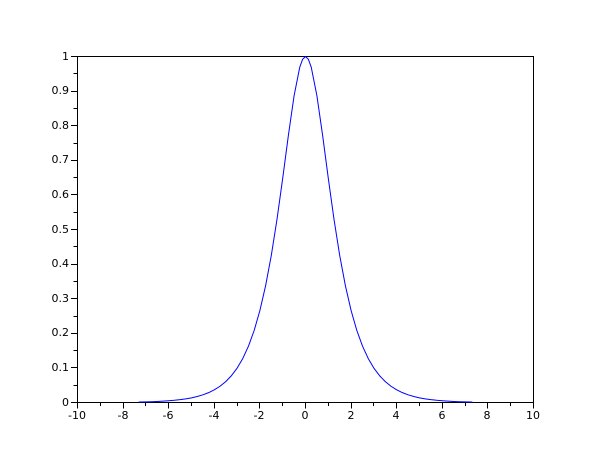 Image resolution: width=610 pixels, height=460 pixels. What do you see at coordinates (442, 415) in the screenshot?
I see `x-tick-label: 6` at bounding box center [442, 415].